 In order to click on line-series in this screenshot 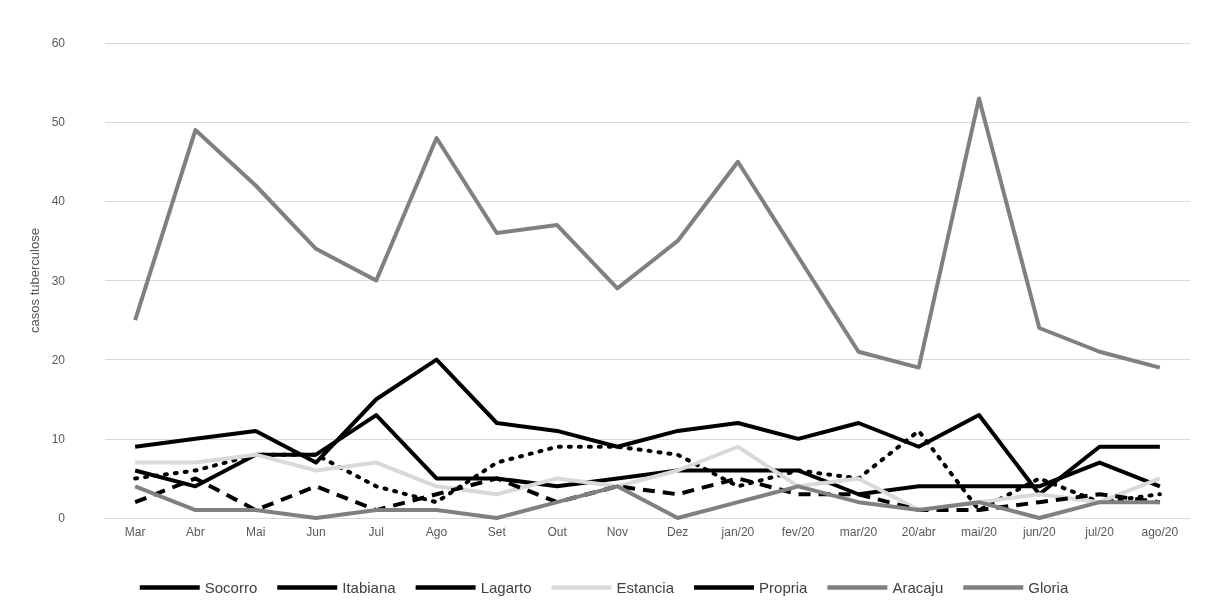, I will do `click(647, 502)`.